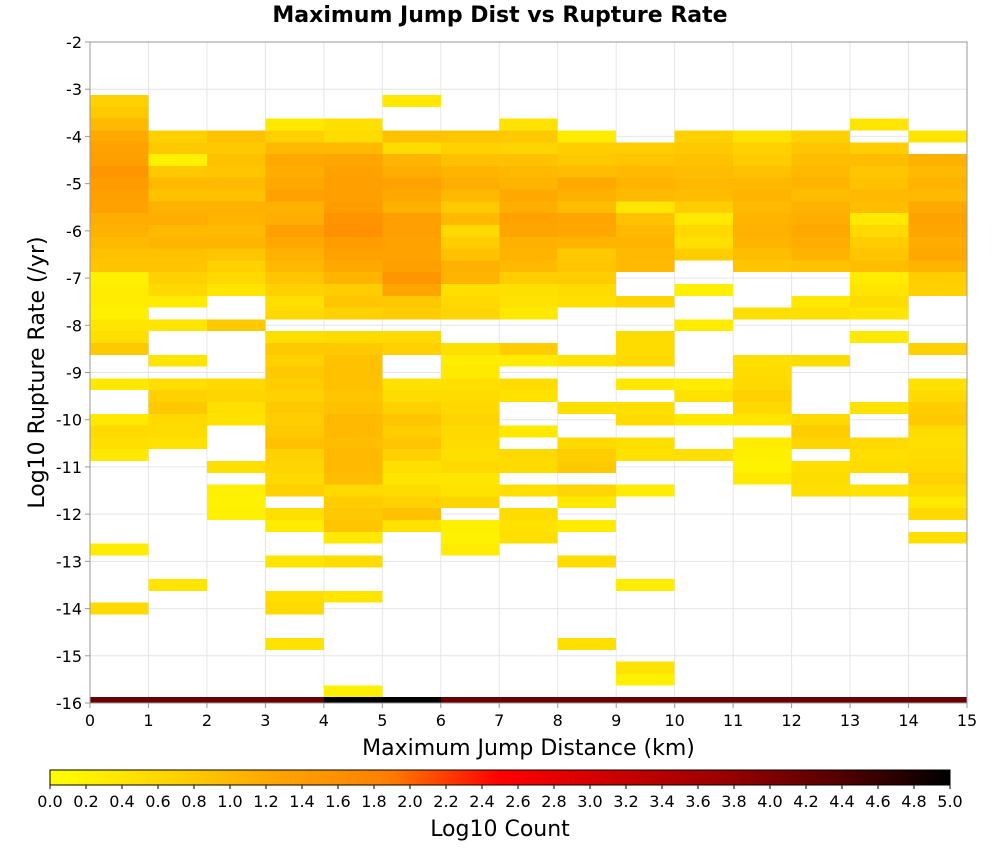 The width and height of the screenshot is (1000, 850). What do you see at coordinates (382, 720) in the screenshot?
I see `x-tick-label: 5` at bounding box center [382, 720].